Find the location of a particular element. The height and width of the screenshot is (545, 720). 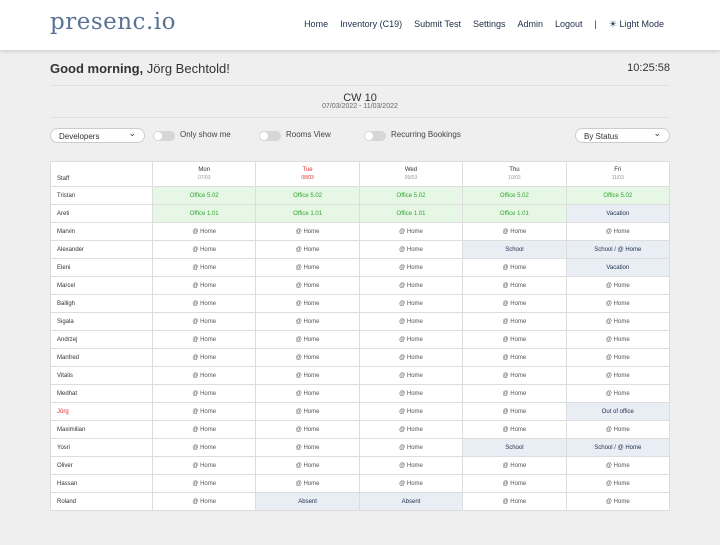

nav-link: Inventory (C19) is located at coordinates (371, 24).